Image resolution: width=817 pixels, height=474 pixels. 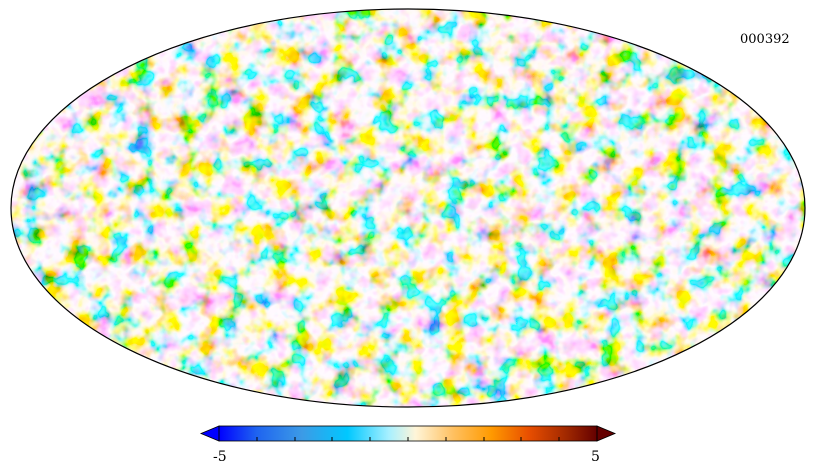 I want to click on colorbar, so click(x=408, y=433).